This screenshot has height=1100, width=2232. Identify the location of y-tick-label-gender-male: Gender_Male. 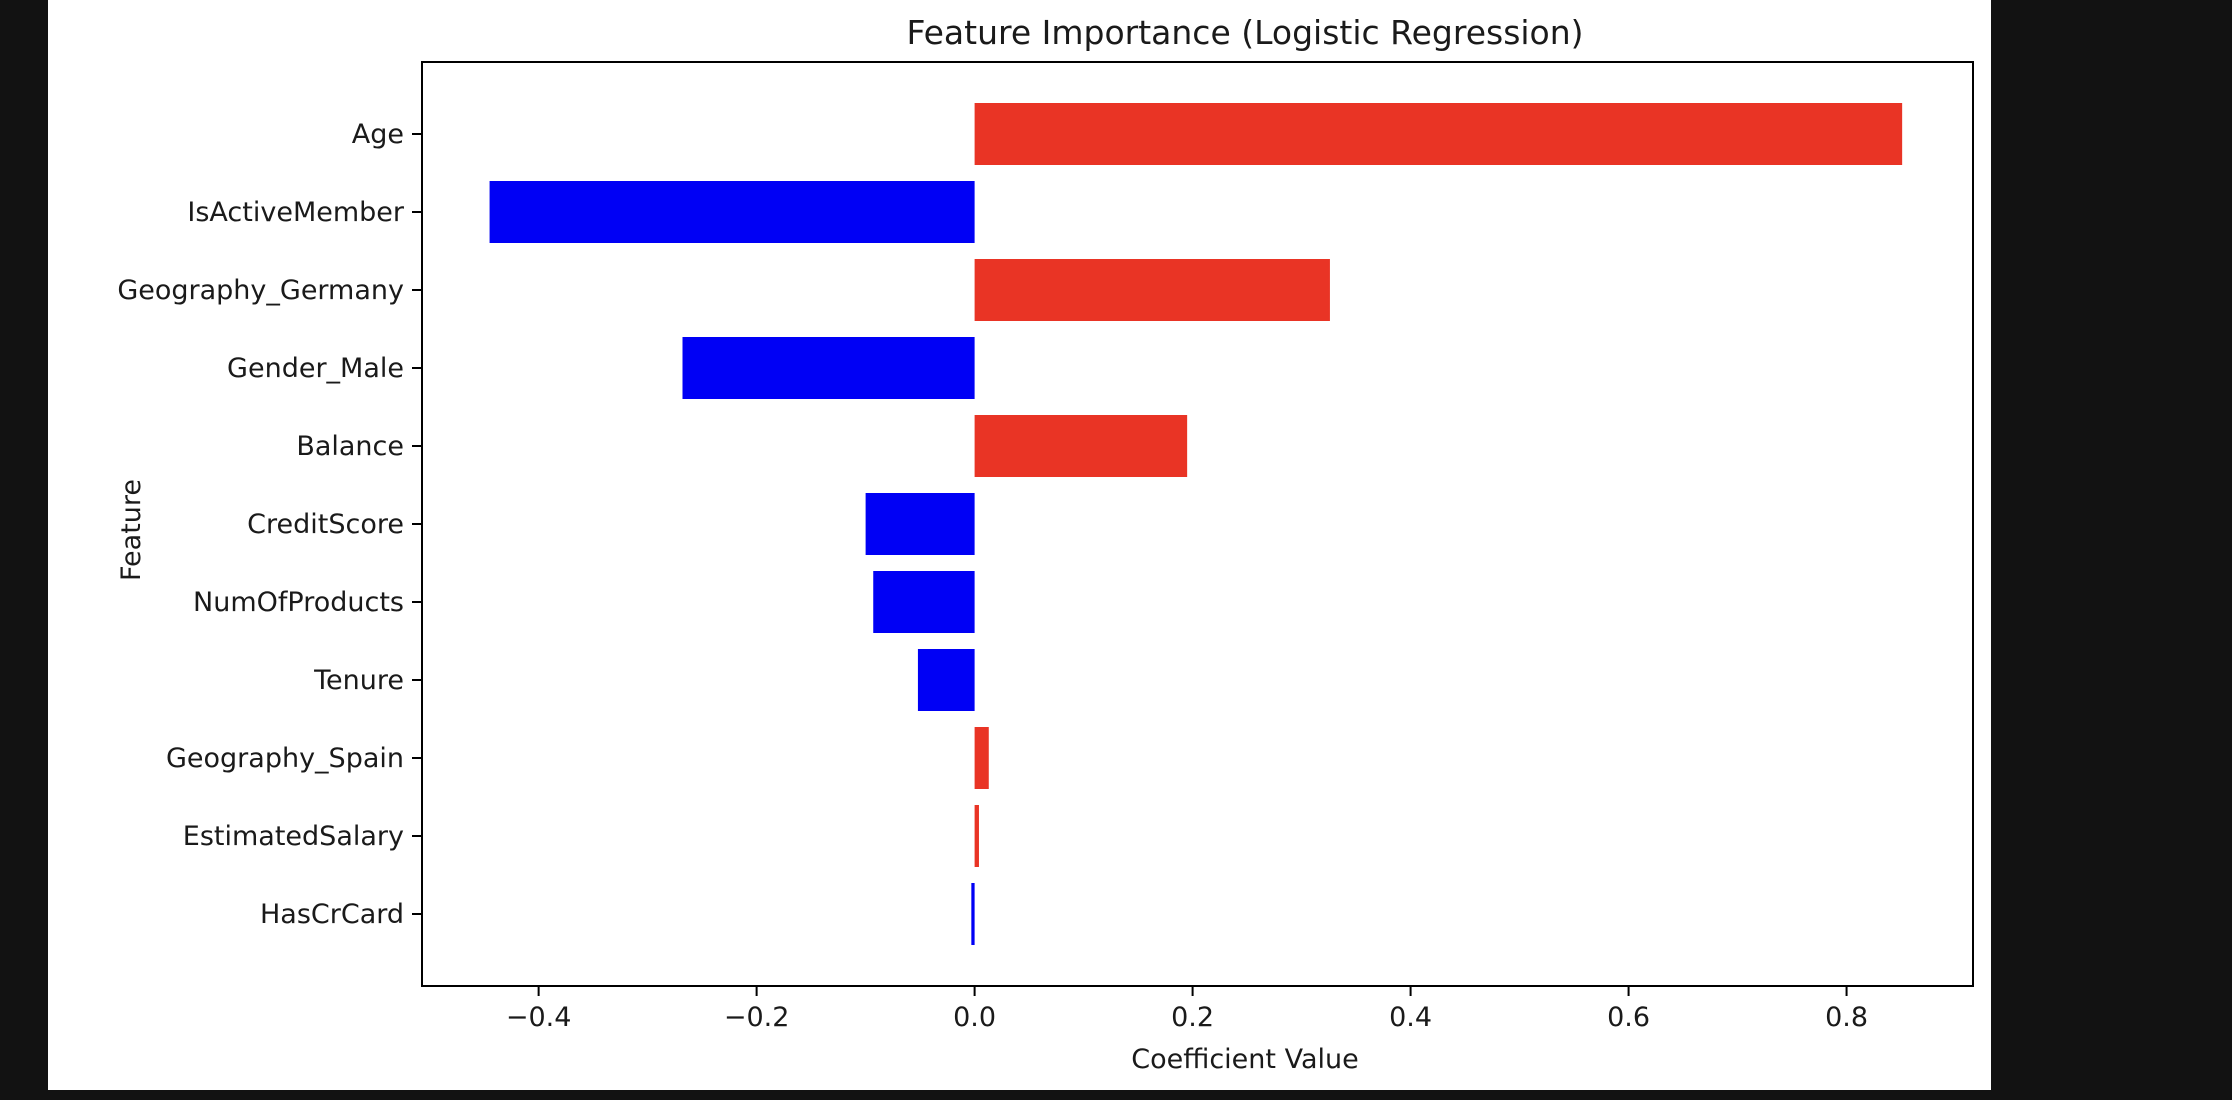
(315, 368).